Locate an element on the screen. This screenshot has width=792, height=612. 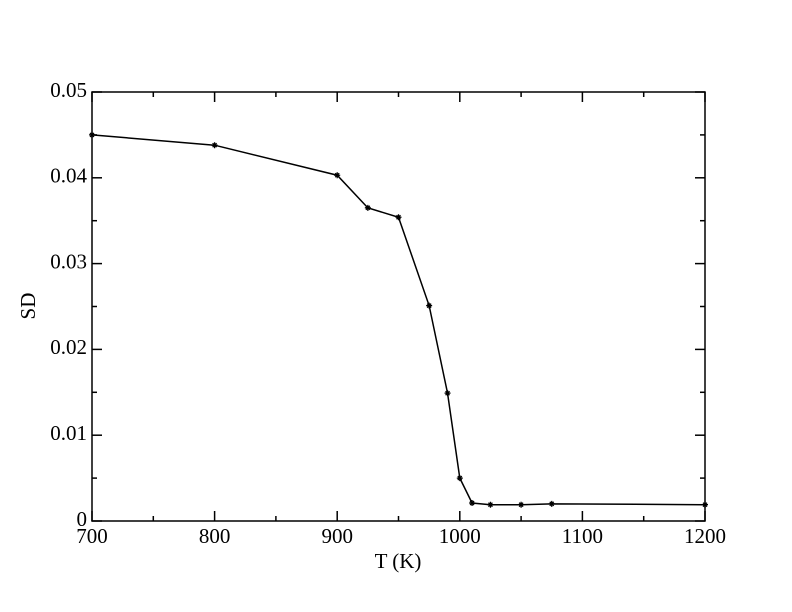
y-tick-label: 0.02 is located at coordinates (68, 347).